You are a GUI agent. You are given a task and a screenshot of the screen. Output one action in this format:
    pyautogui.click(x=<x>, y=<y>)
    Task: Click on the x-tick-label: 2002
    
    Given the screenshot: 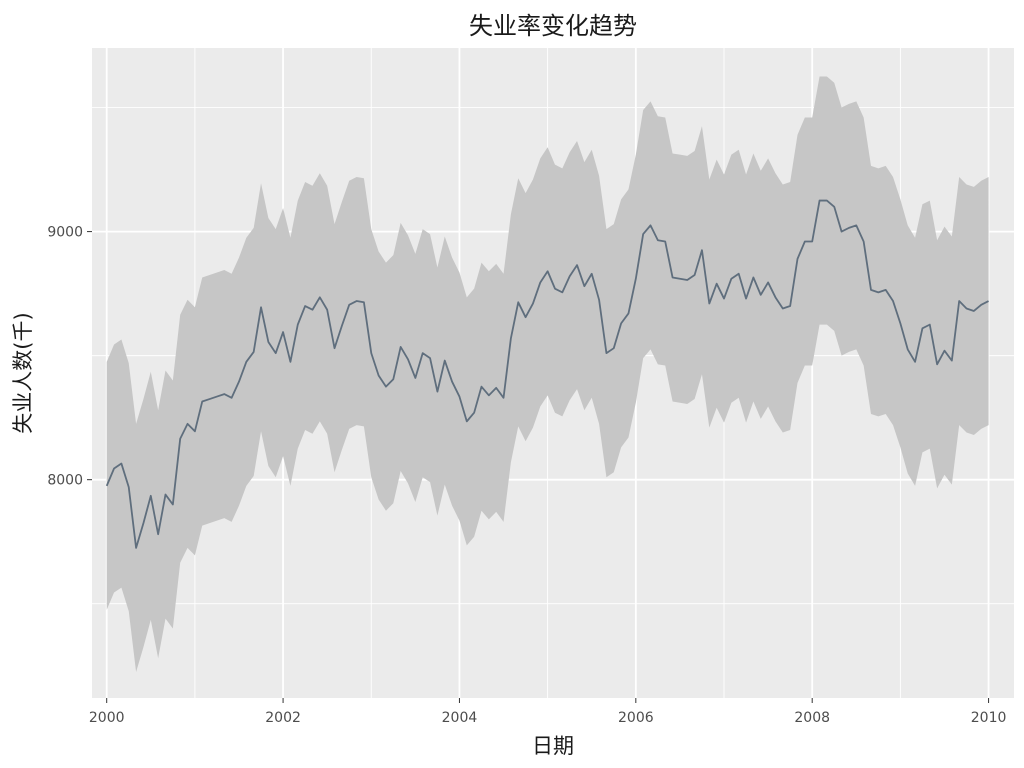 What is the action you would take?
    pyautogui.click(x=283, y=718)
    